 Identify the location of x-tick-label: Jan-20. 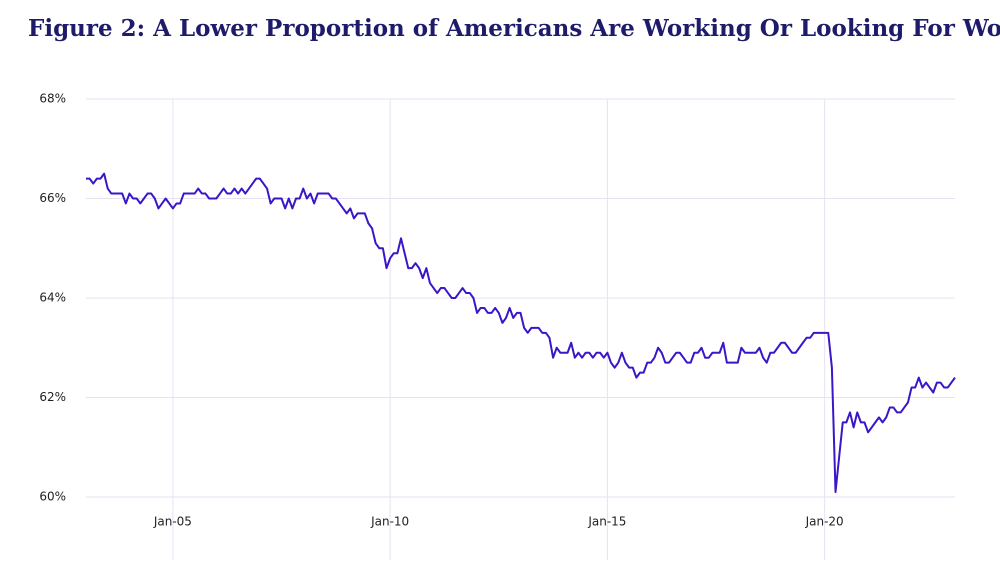
(824, 522).